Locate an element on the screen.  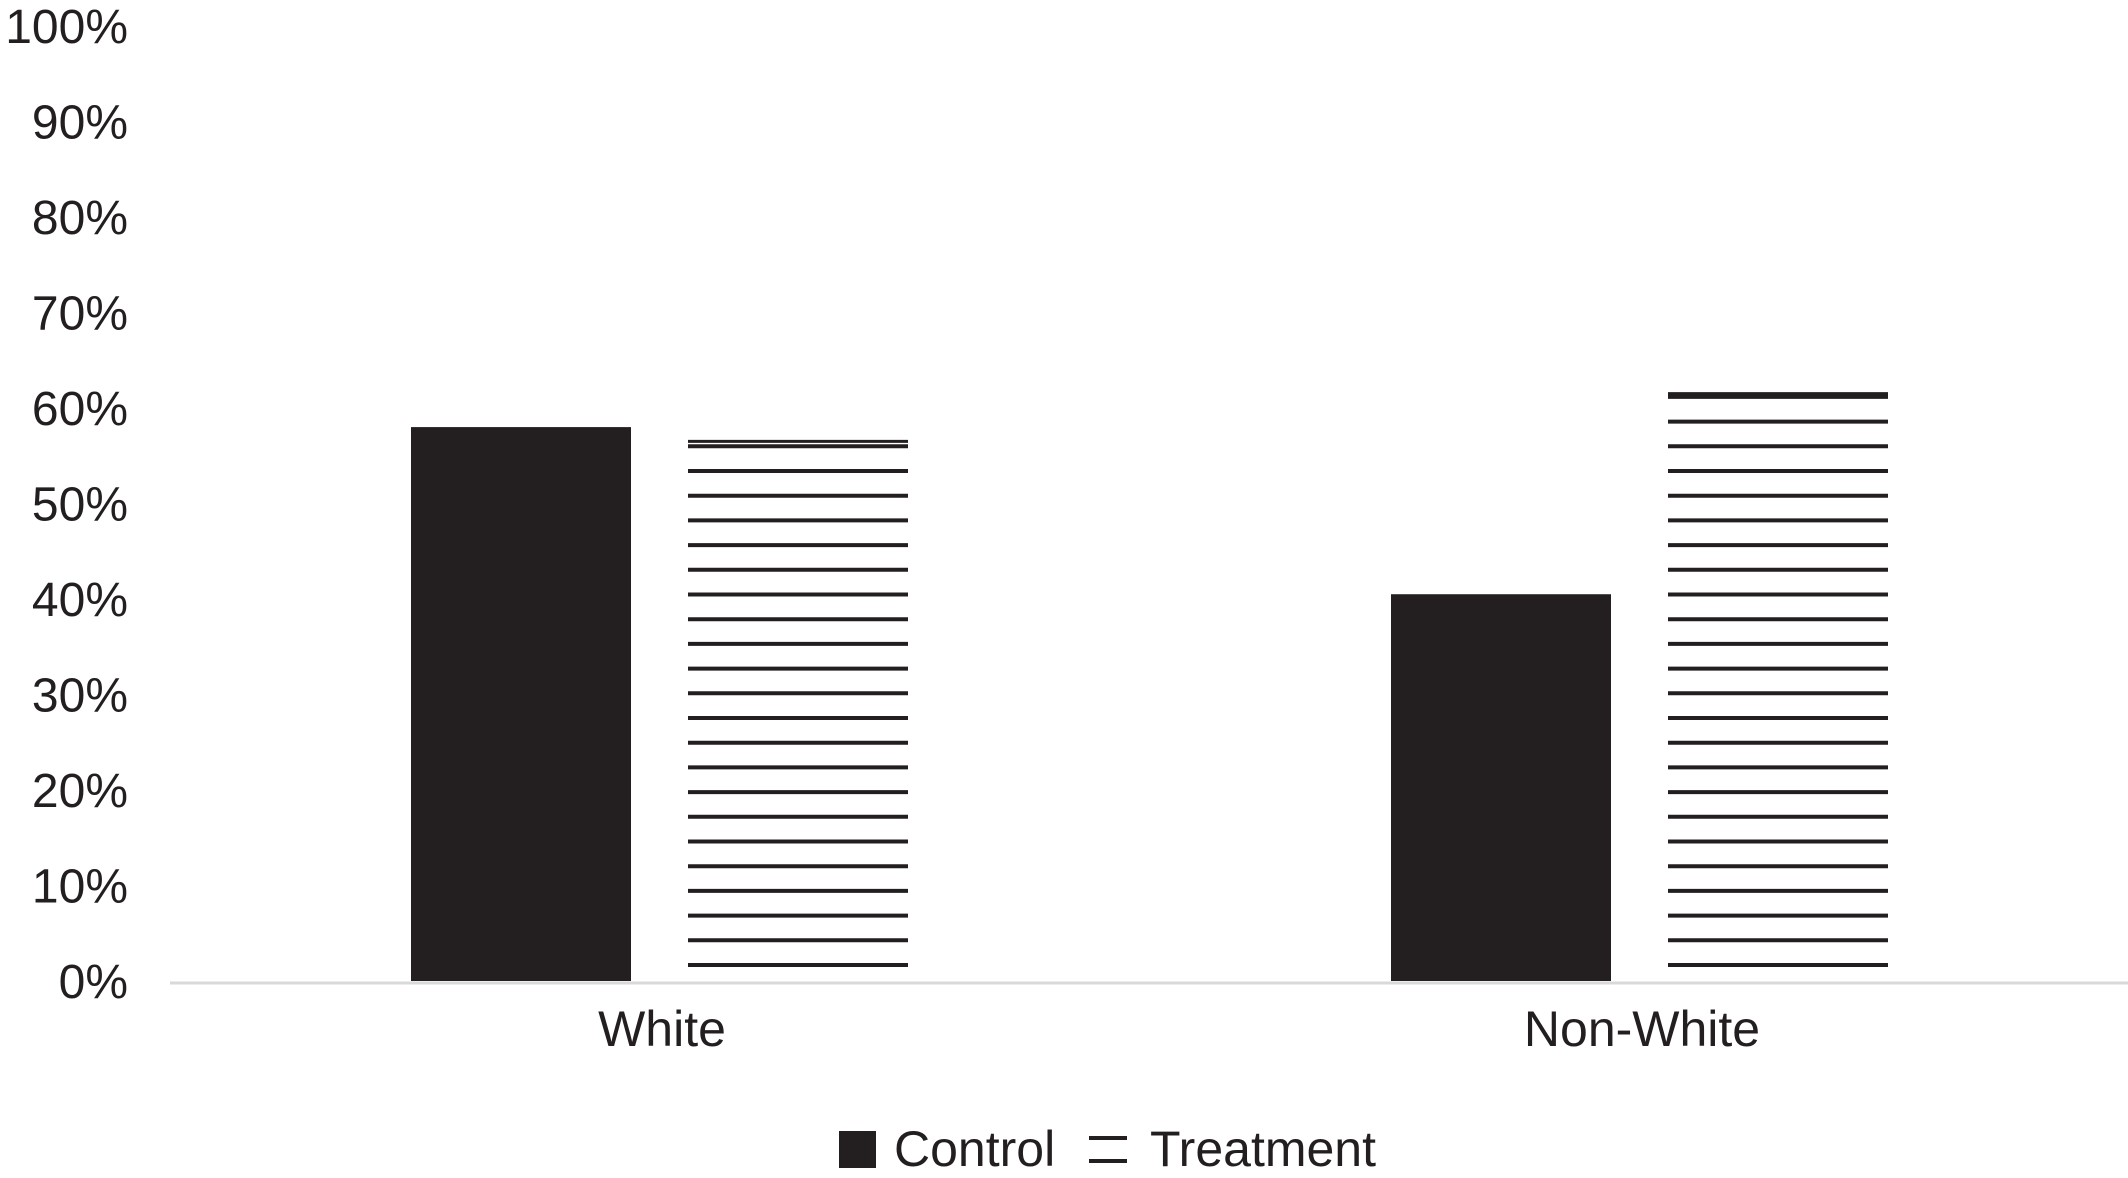
x-category-label: Non-White is located at coordinates (1642, 1029).